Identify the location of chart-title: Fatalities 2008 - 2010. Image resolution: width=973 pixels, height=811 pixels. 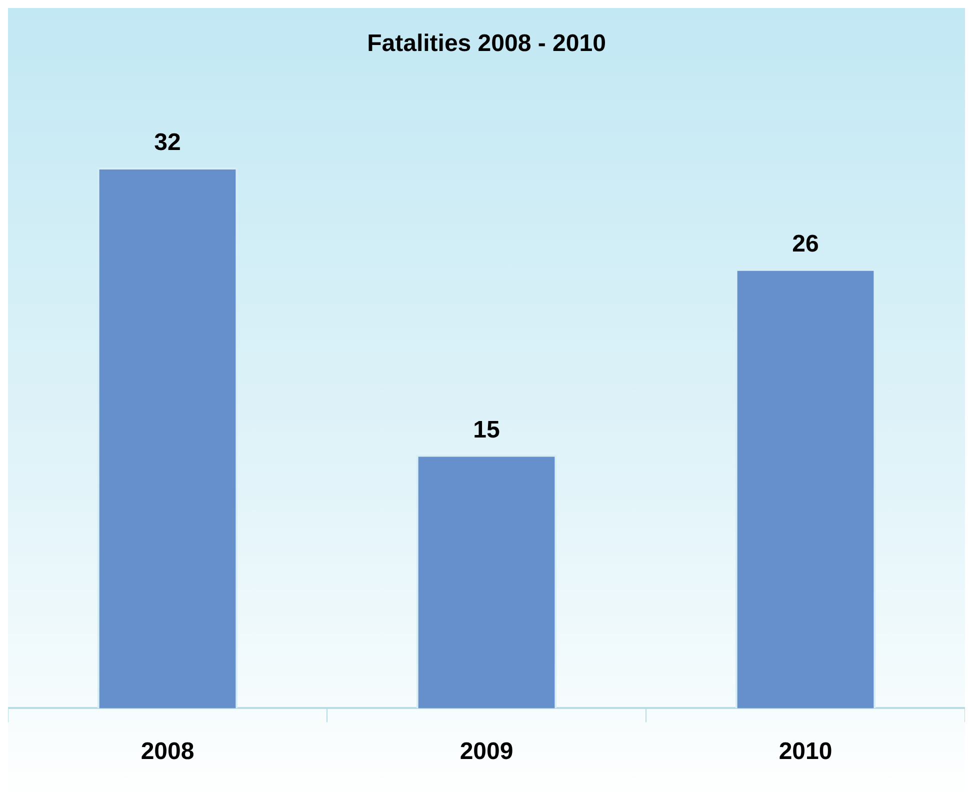
(486, 44).